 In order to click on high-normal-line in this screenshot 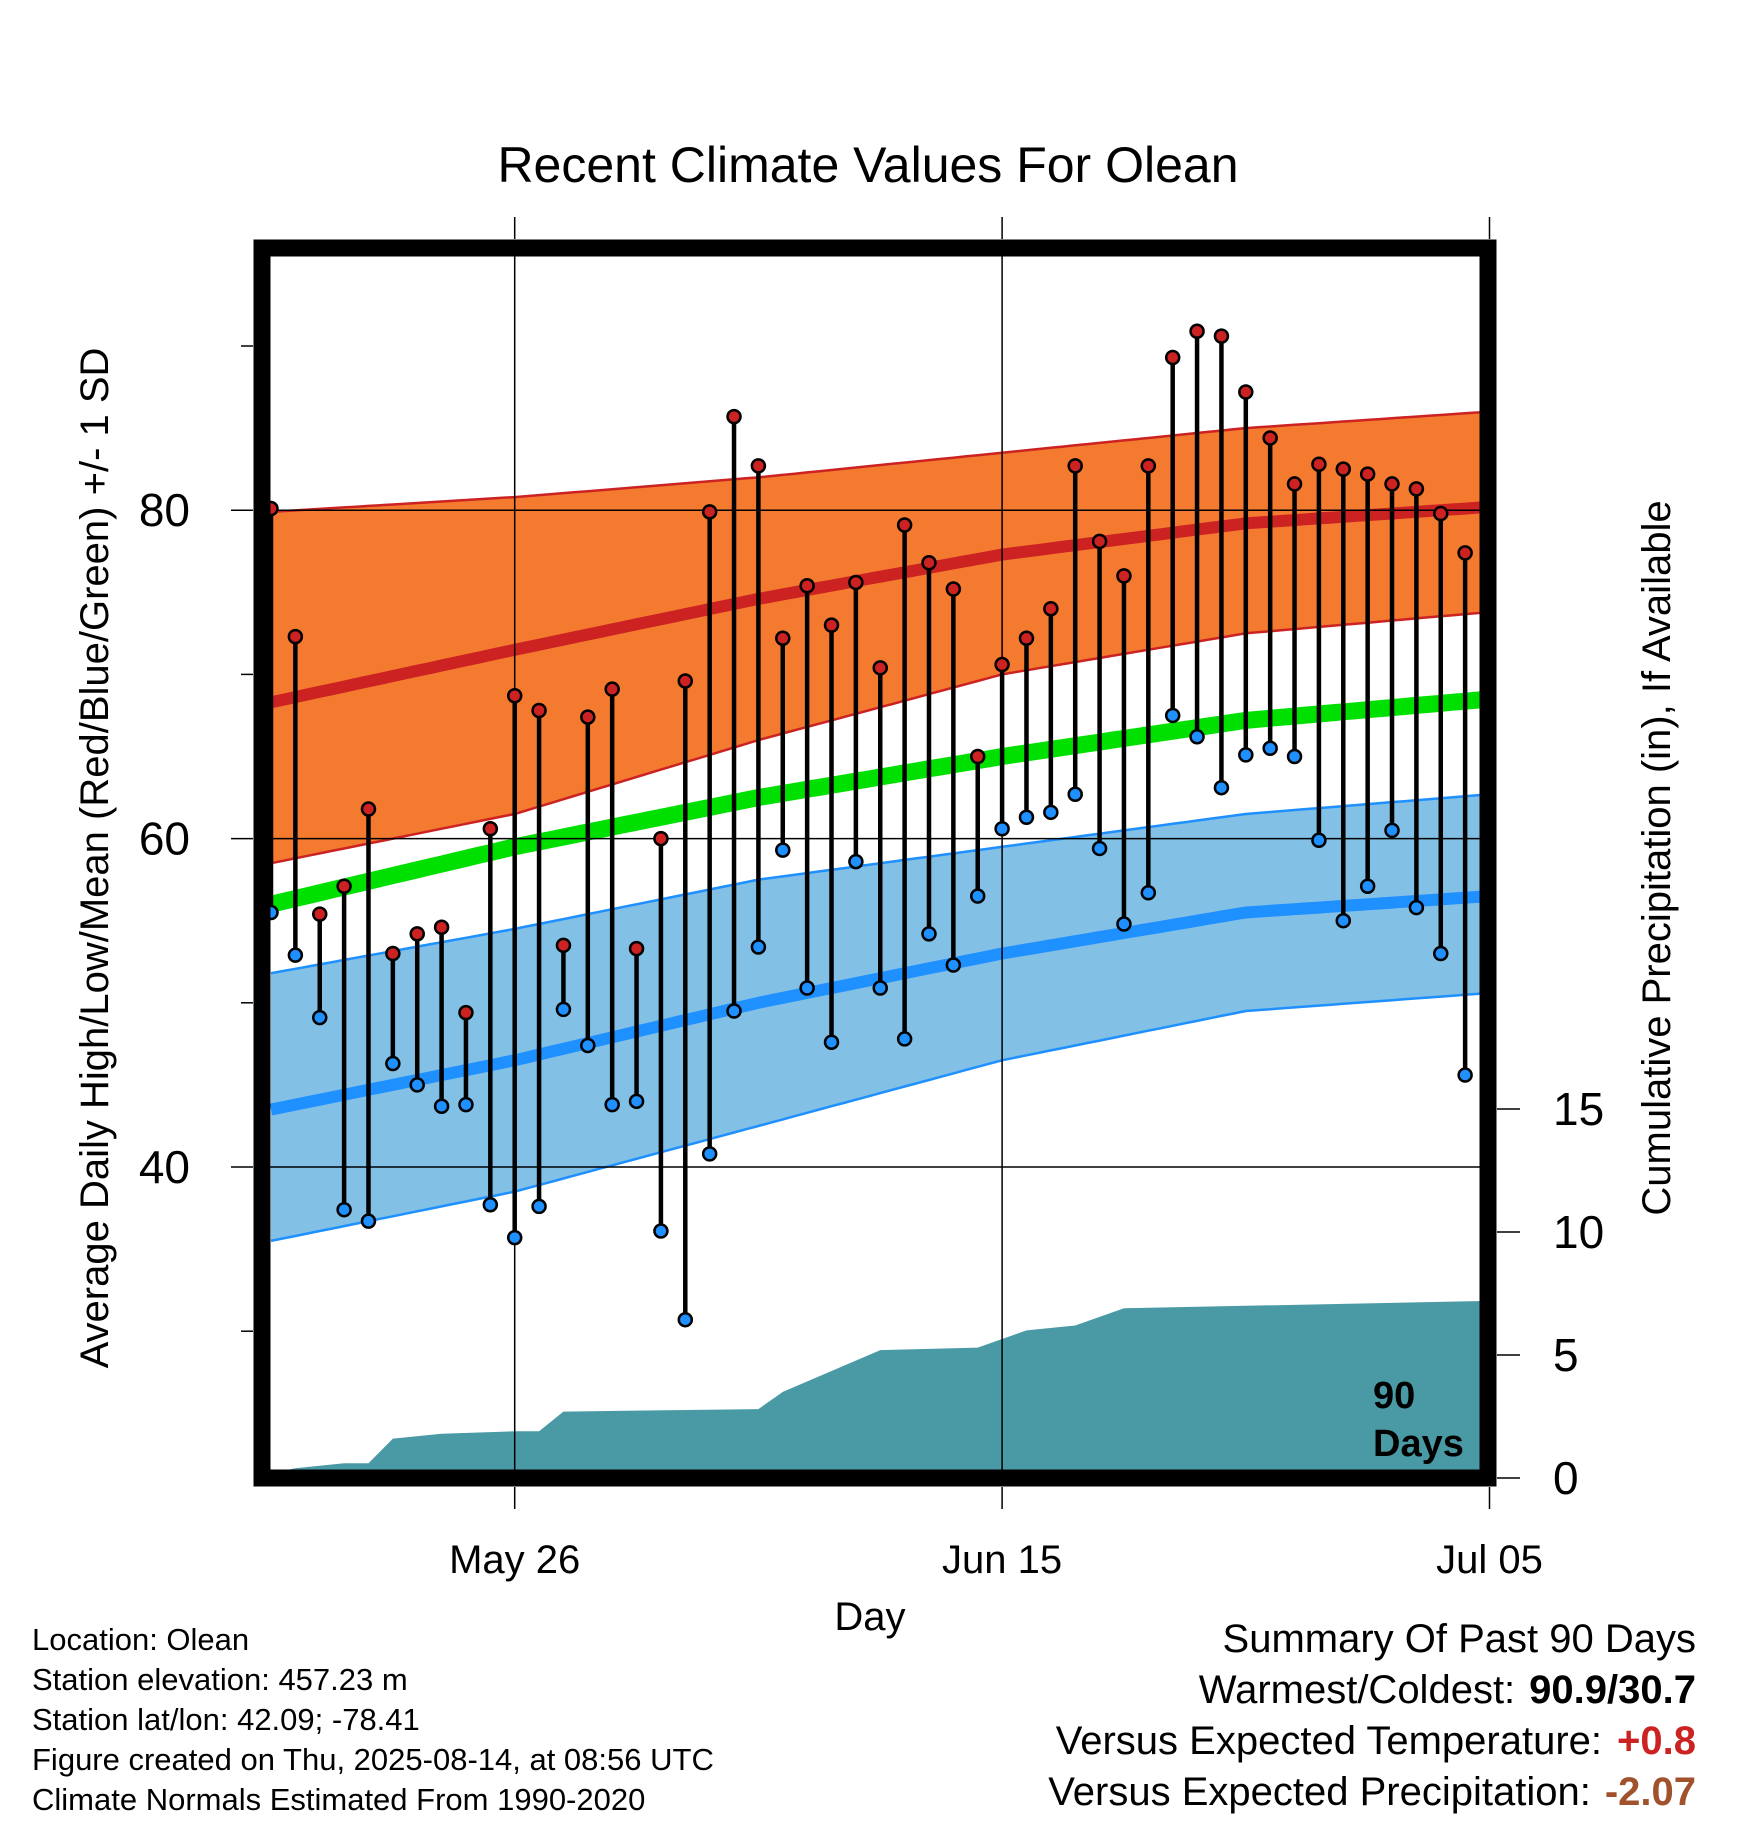, I will do `click(878, 604)`.